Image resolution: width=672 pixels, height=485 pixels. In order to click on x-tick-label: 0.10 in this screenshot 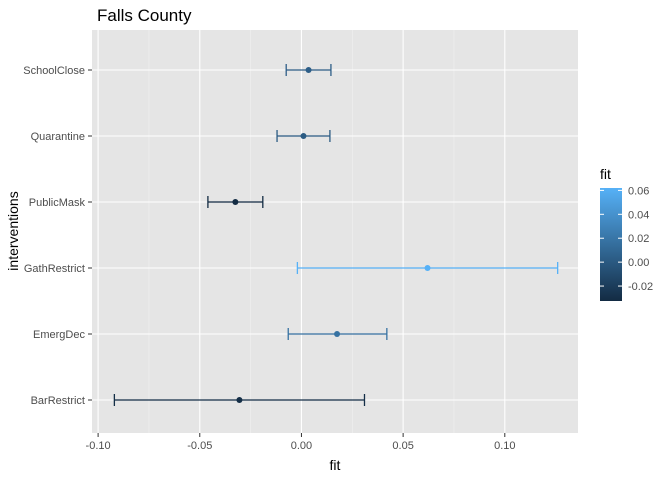, I will do `click(504, 446)`.